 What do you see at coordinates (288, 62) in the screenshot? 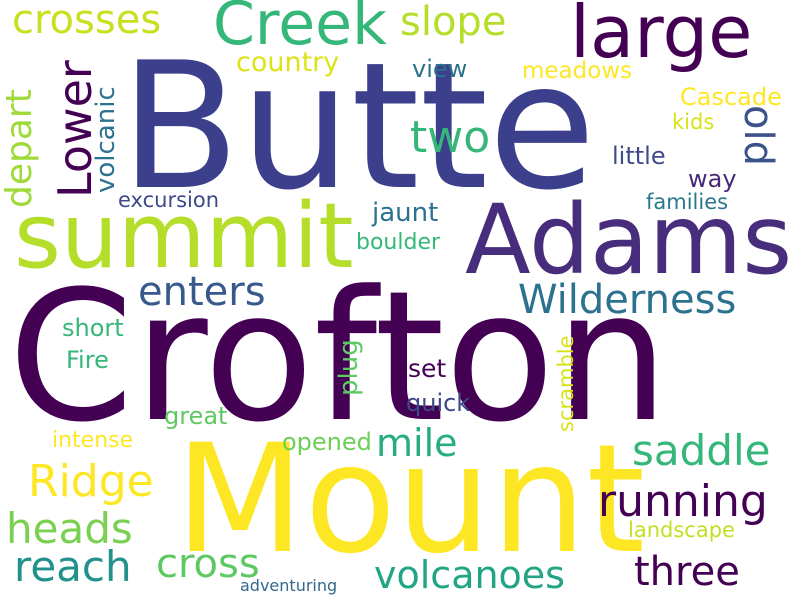
I see `word-country: country` at bounding box center [288, 62].